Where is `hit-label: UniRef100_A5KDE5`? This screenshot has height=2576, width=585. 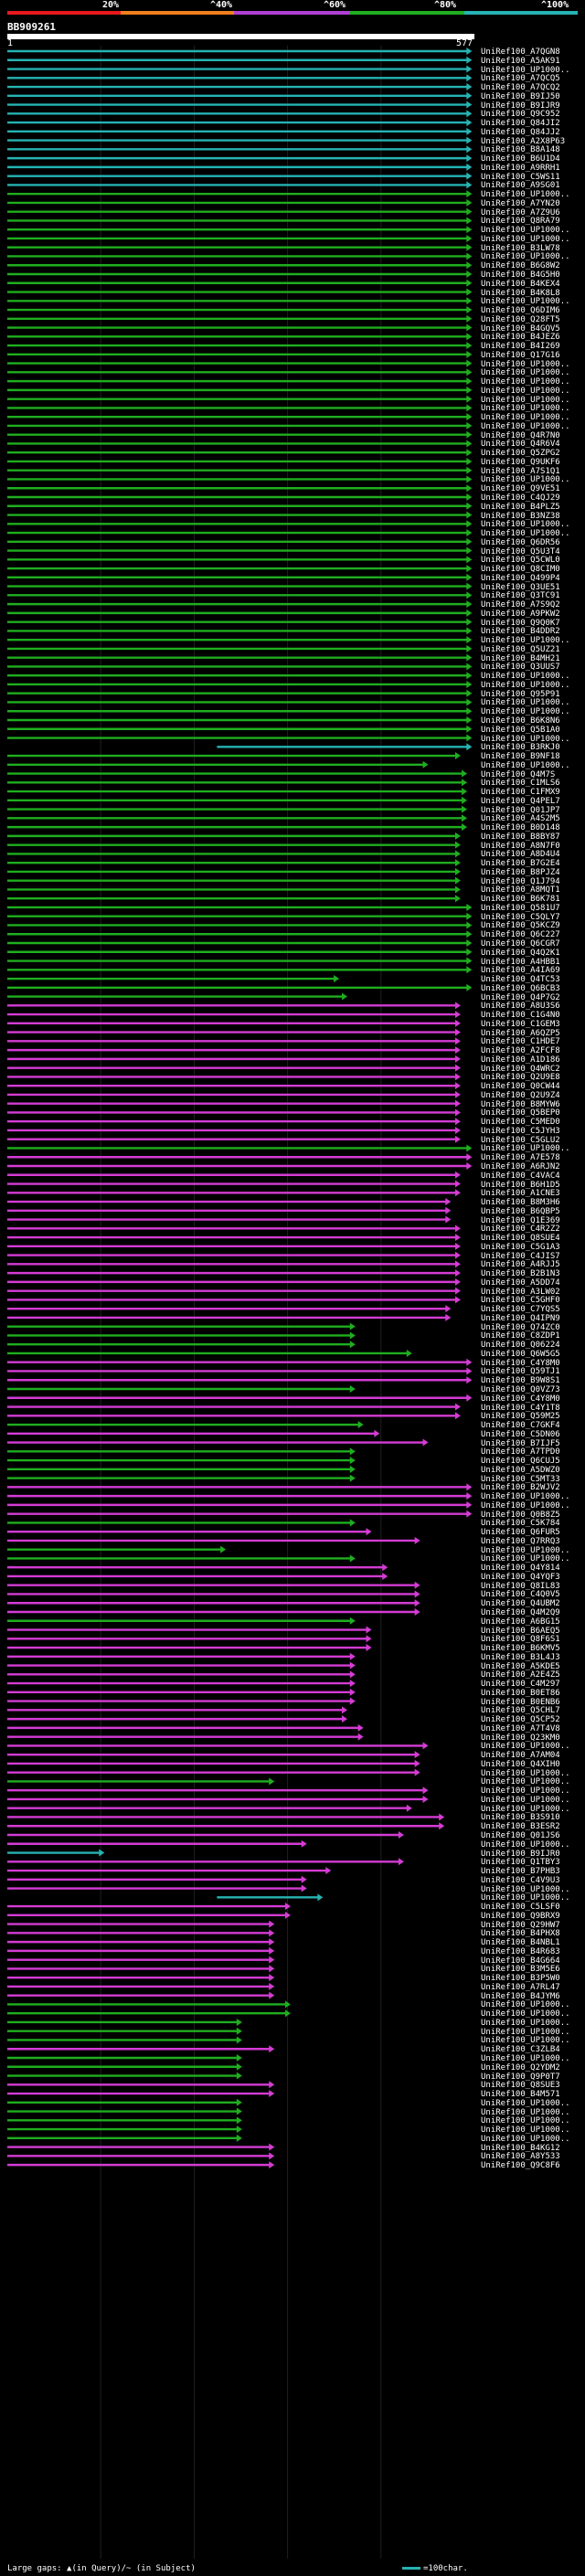
hit-label: UniRef100_A5KDE5 is located at coordinates (520, 1666).